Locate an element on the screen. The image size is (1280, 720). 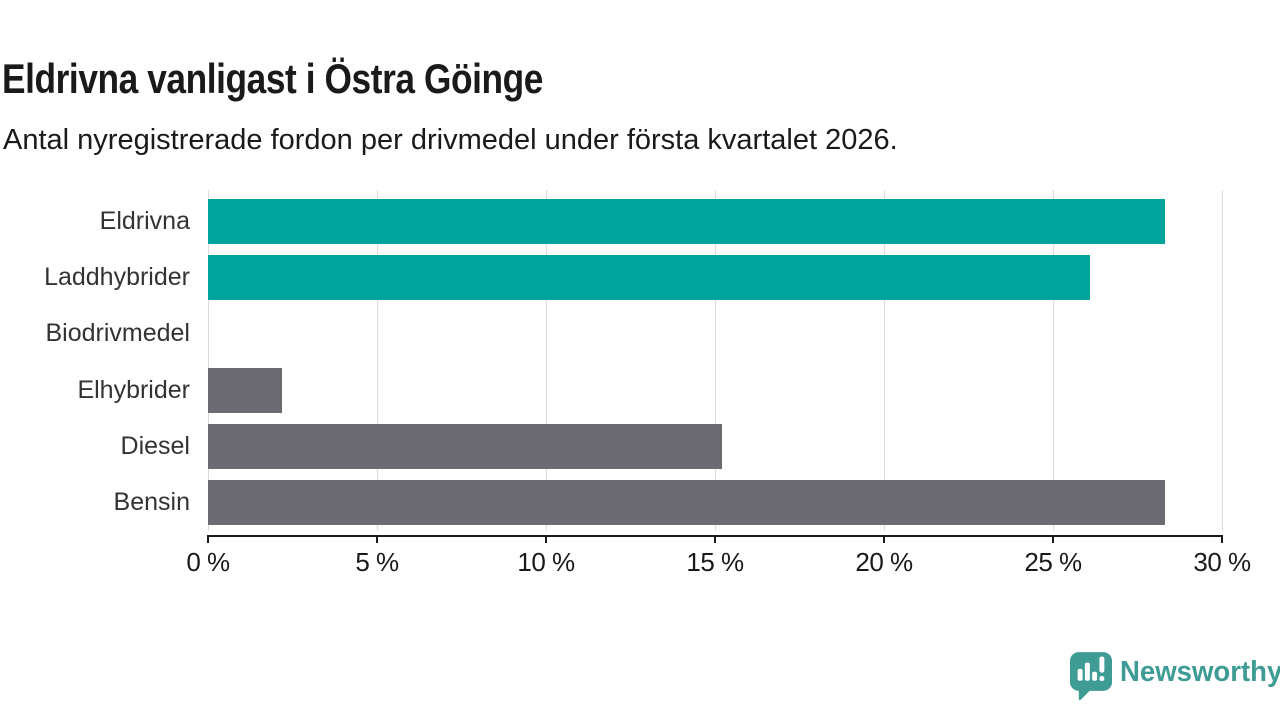
newsworthy-logo: Newsworthy is located at coordinates (1175, 676).